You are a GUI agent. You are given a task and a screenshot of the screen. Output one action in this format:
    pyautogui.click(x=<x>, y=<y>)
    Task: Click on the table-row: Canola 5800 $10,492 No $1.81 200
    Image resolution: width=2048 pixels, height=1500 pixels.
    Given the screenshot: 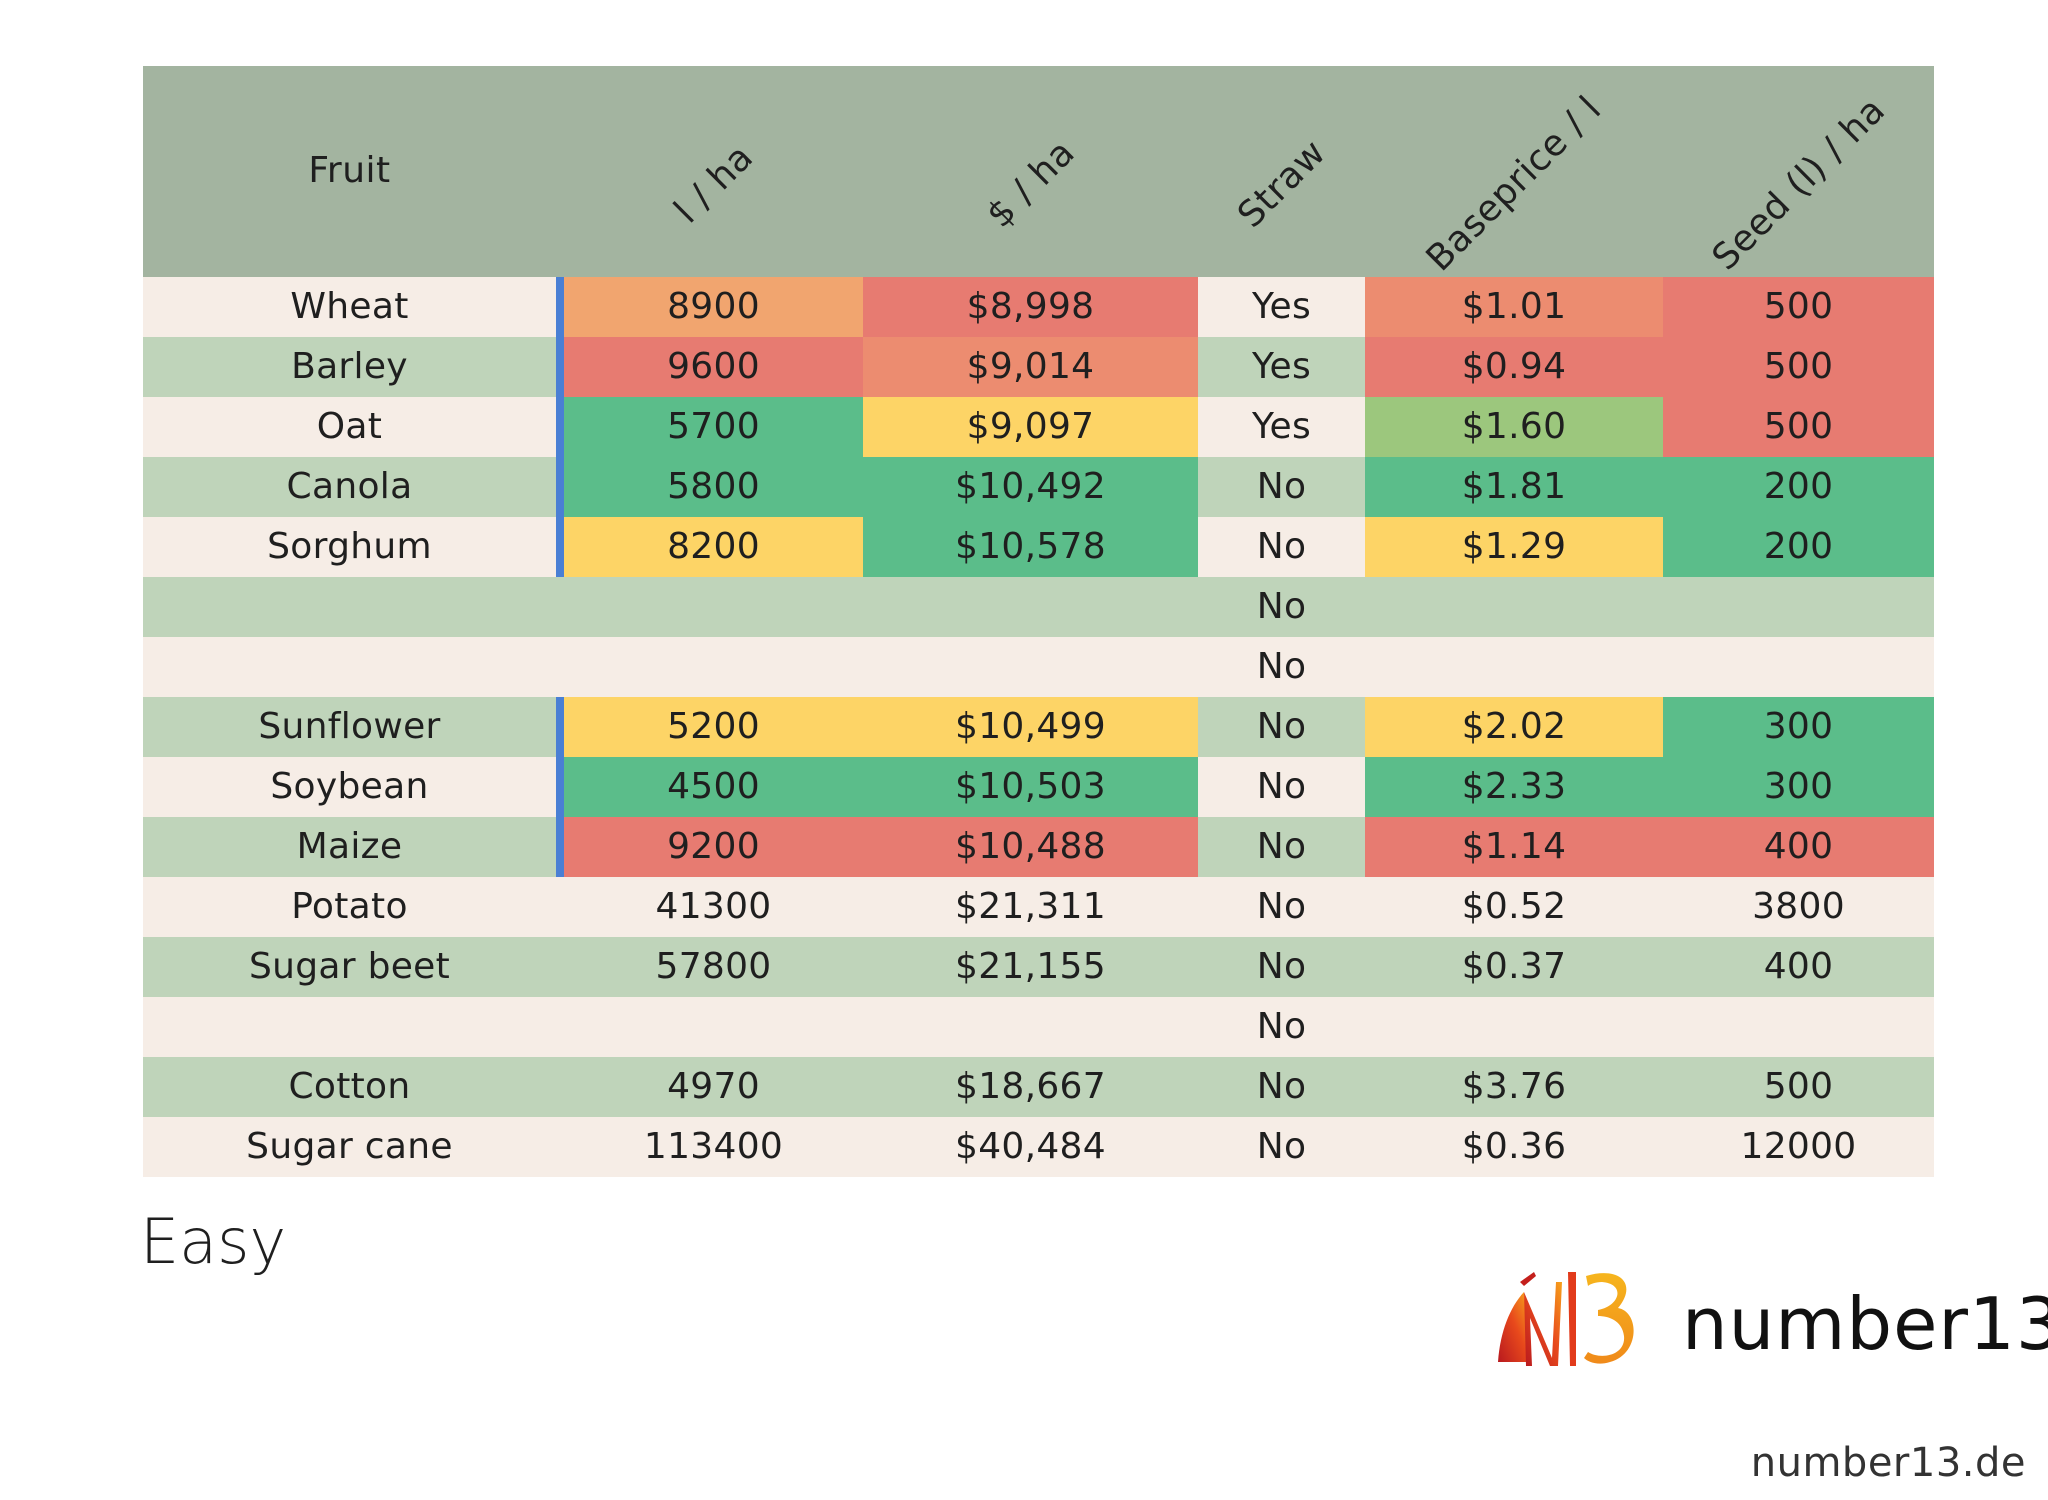 What is the action you would take?
    pyautogui.click(x=1038, y=487)
    